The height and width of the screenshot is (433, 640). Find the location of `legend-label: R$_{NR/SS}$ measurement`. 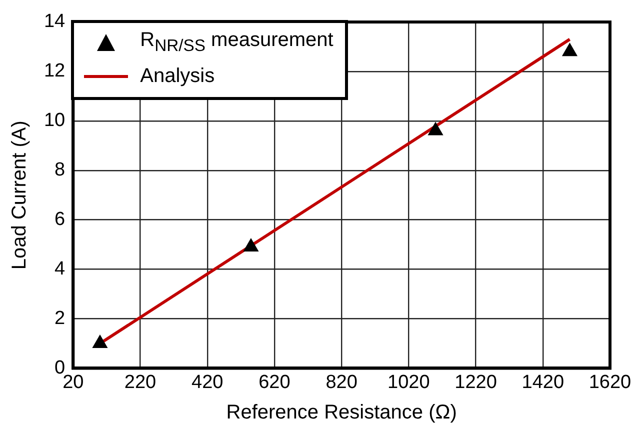

legend-label: R$_{NR/SS}$ measurement is located at coordinates (237, 42).